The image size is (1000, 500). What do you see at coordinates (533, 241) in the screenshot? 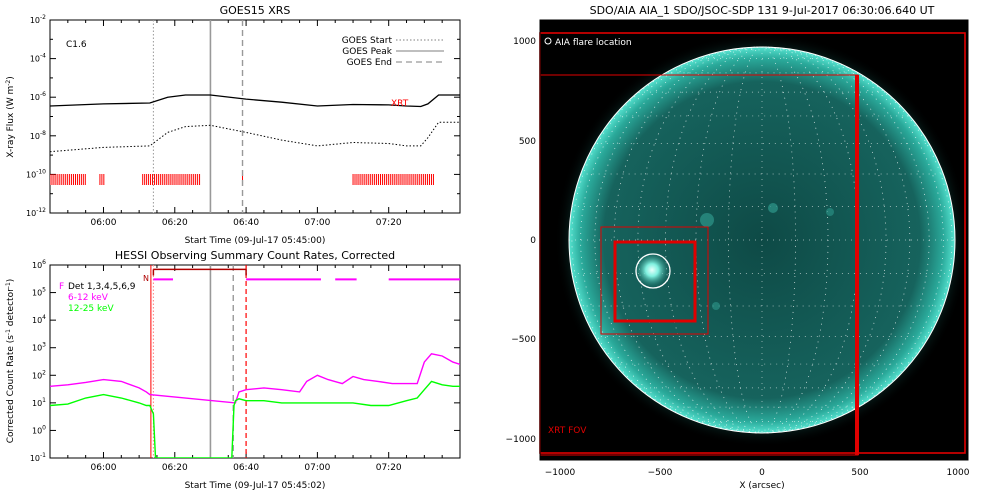
I see `aia-y-tick-label: 0` at bounding box center [533, 241].